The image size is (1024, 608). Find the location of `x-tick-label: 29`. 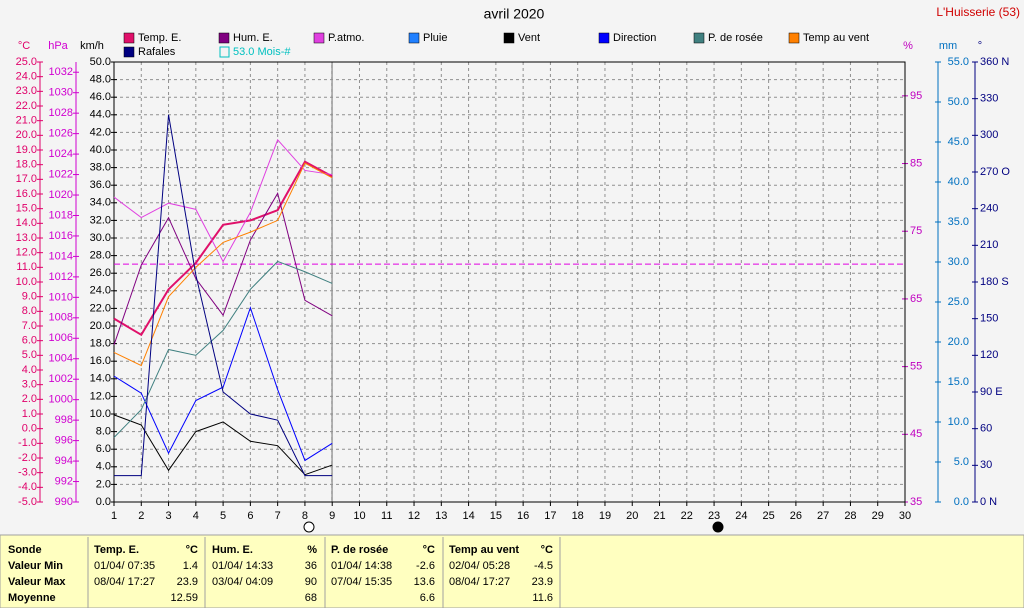

x-tick-label: 29 is located at coordinates (878, 516).